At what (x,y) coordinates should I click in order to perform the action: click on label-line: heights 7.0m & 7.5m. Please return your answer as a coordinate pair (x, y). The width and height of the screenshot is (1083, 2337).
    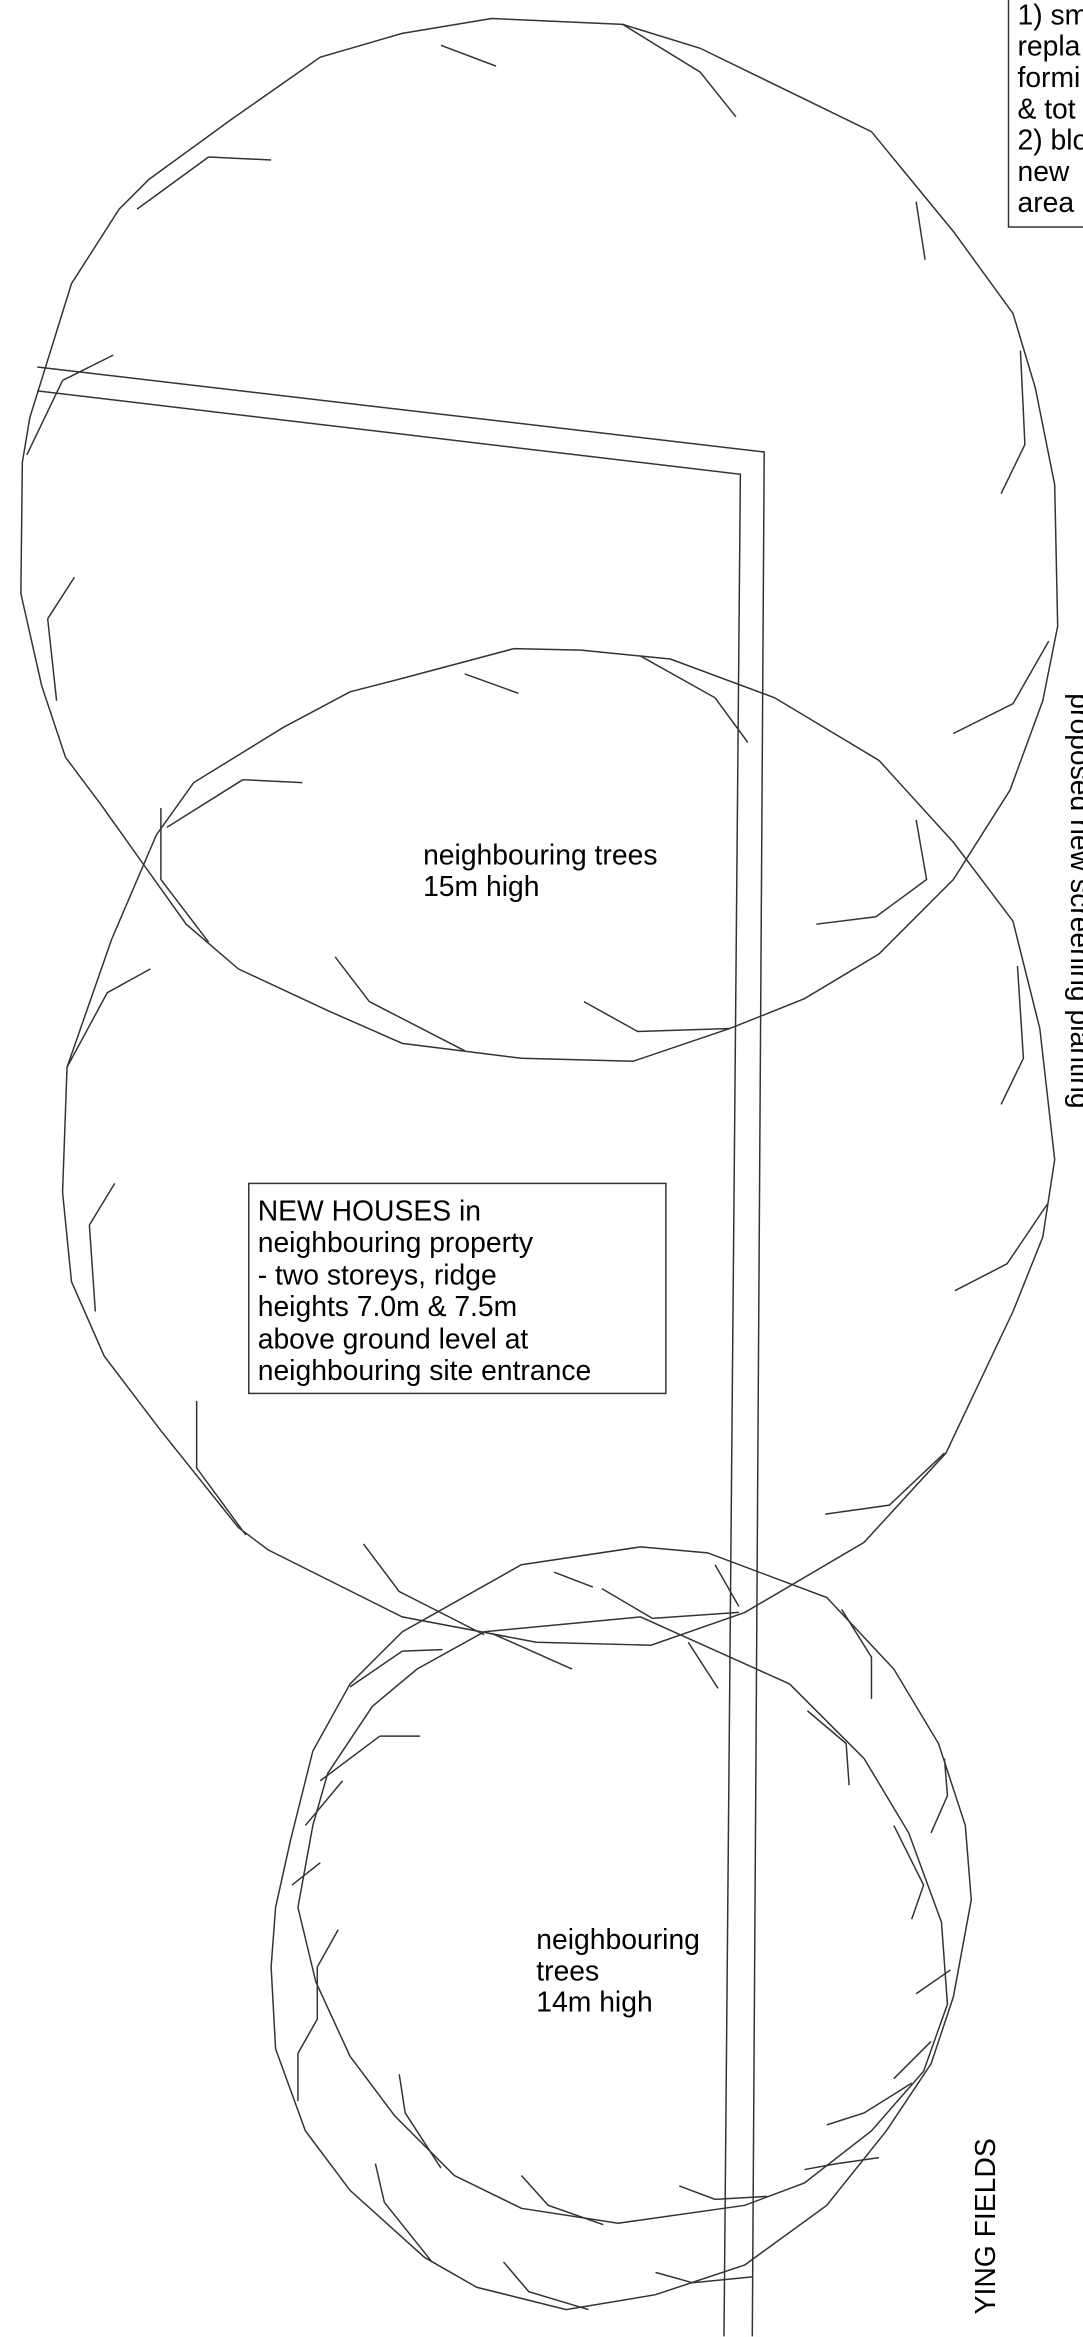
    Looking at the image, I should click on (388, 1306).